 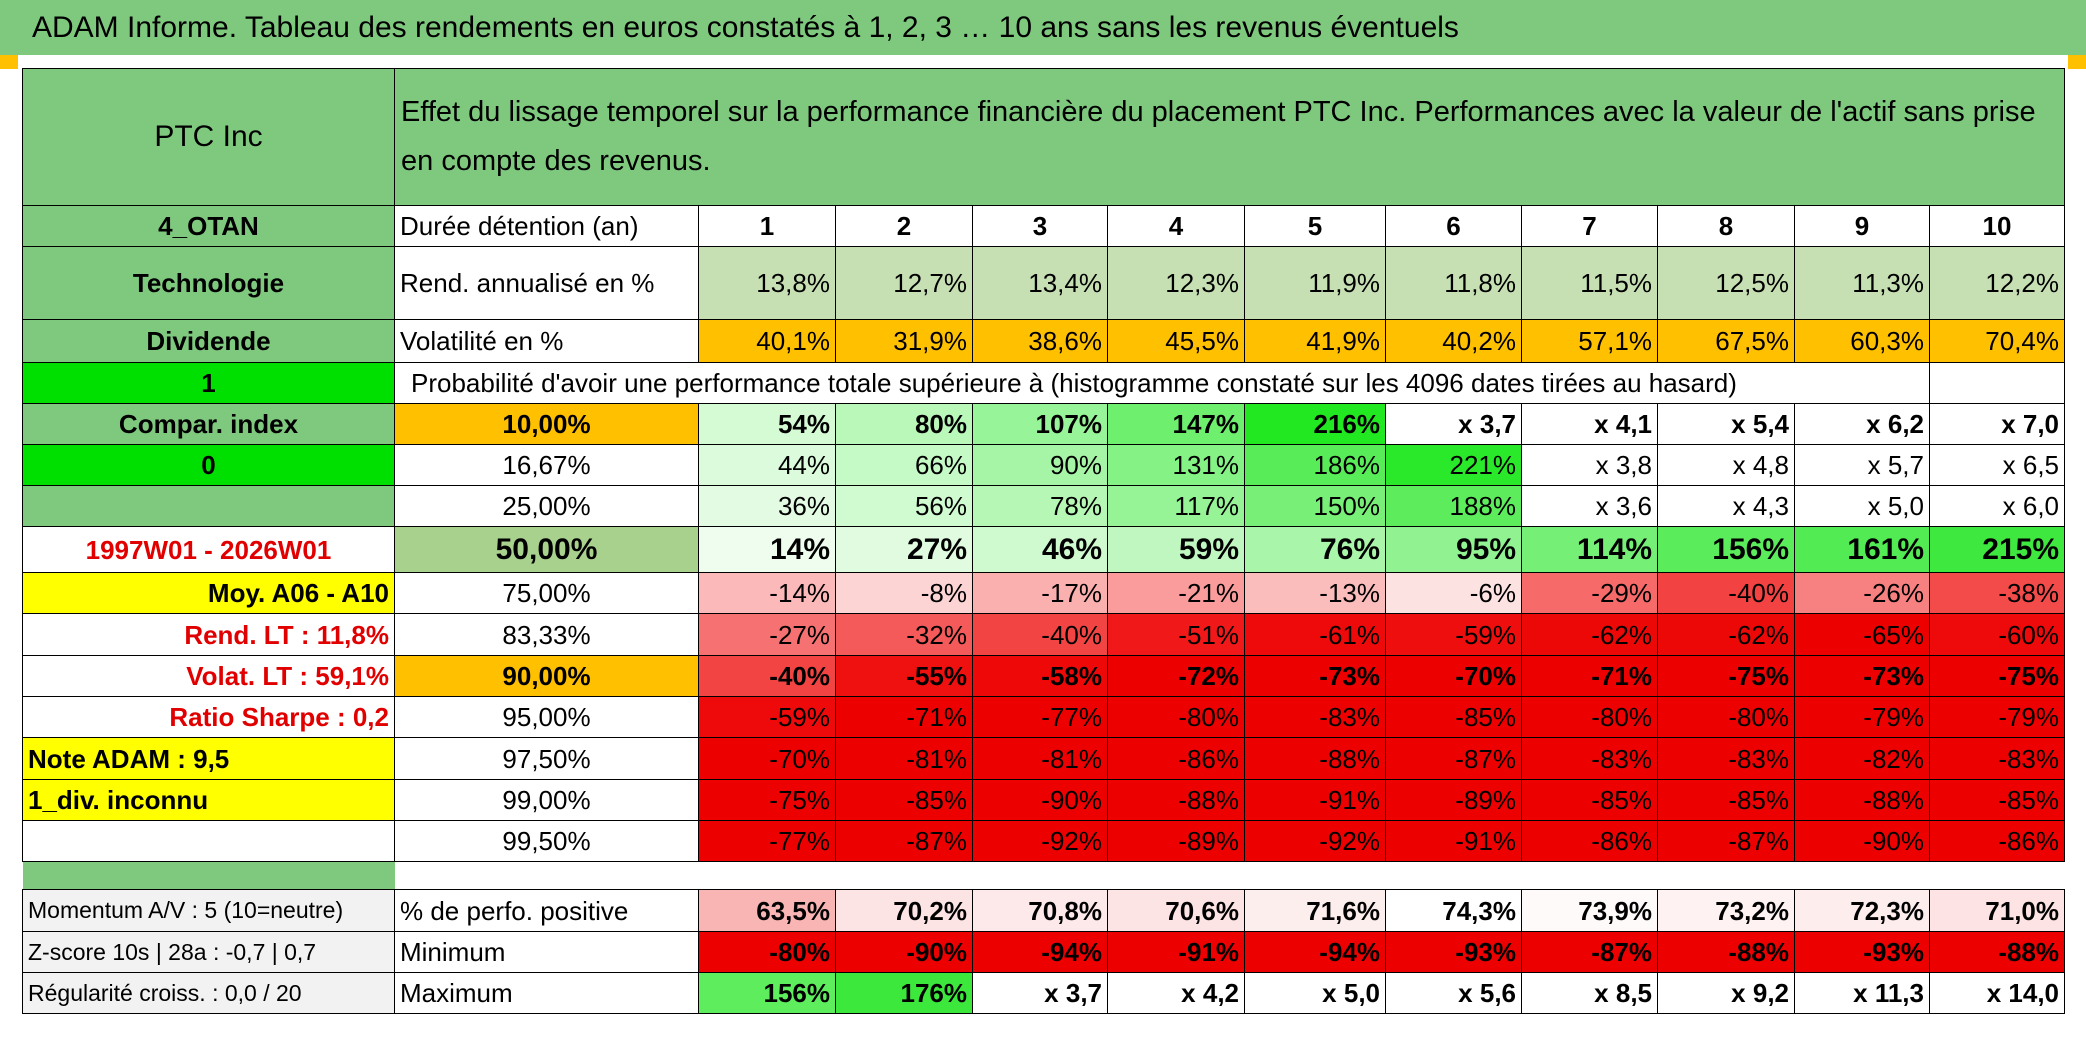 What do you see at coordinates (1040, 424) in the screenshot?
I see `probability-value: 107%` at bounding box center [1040, 424].